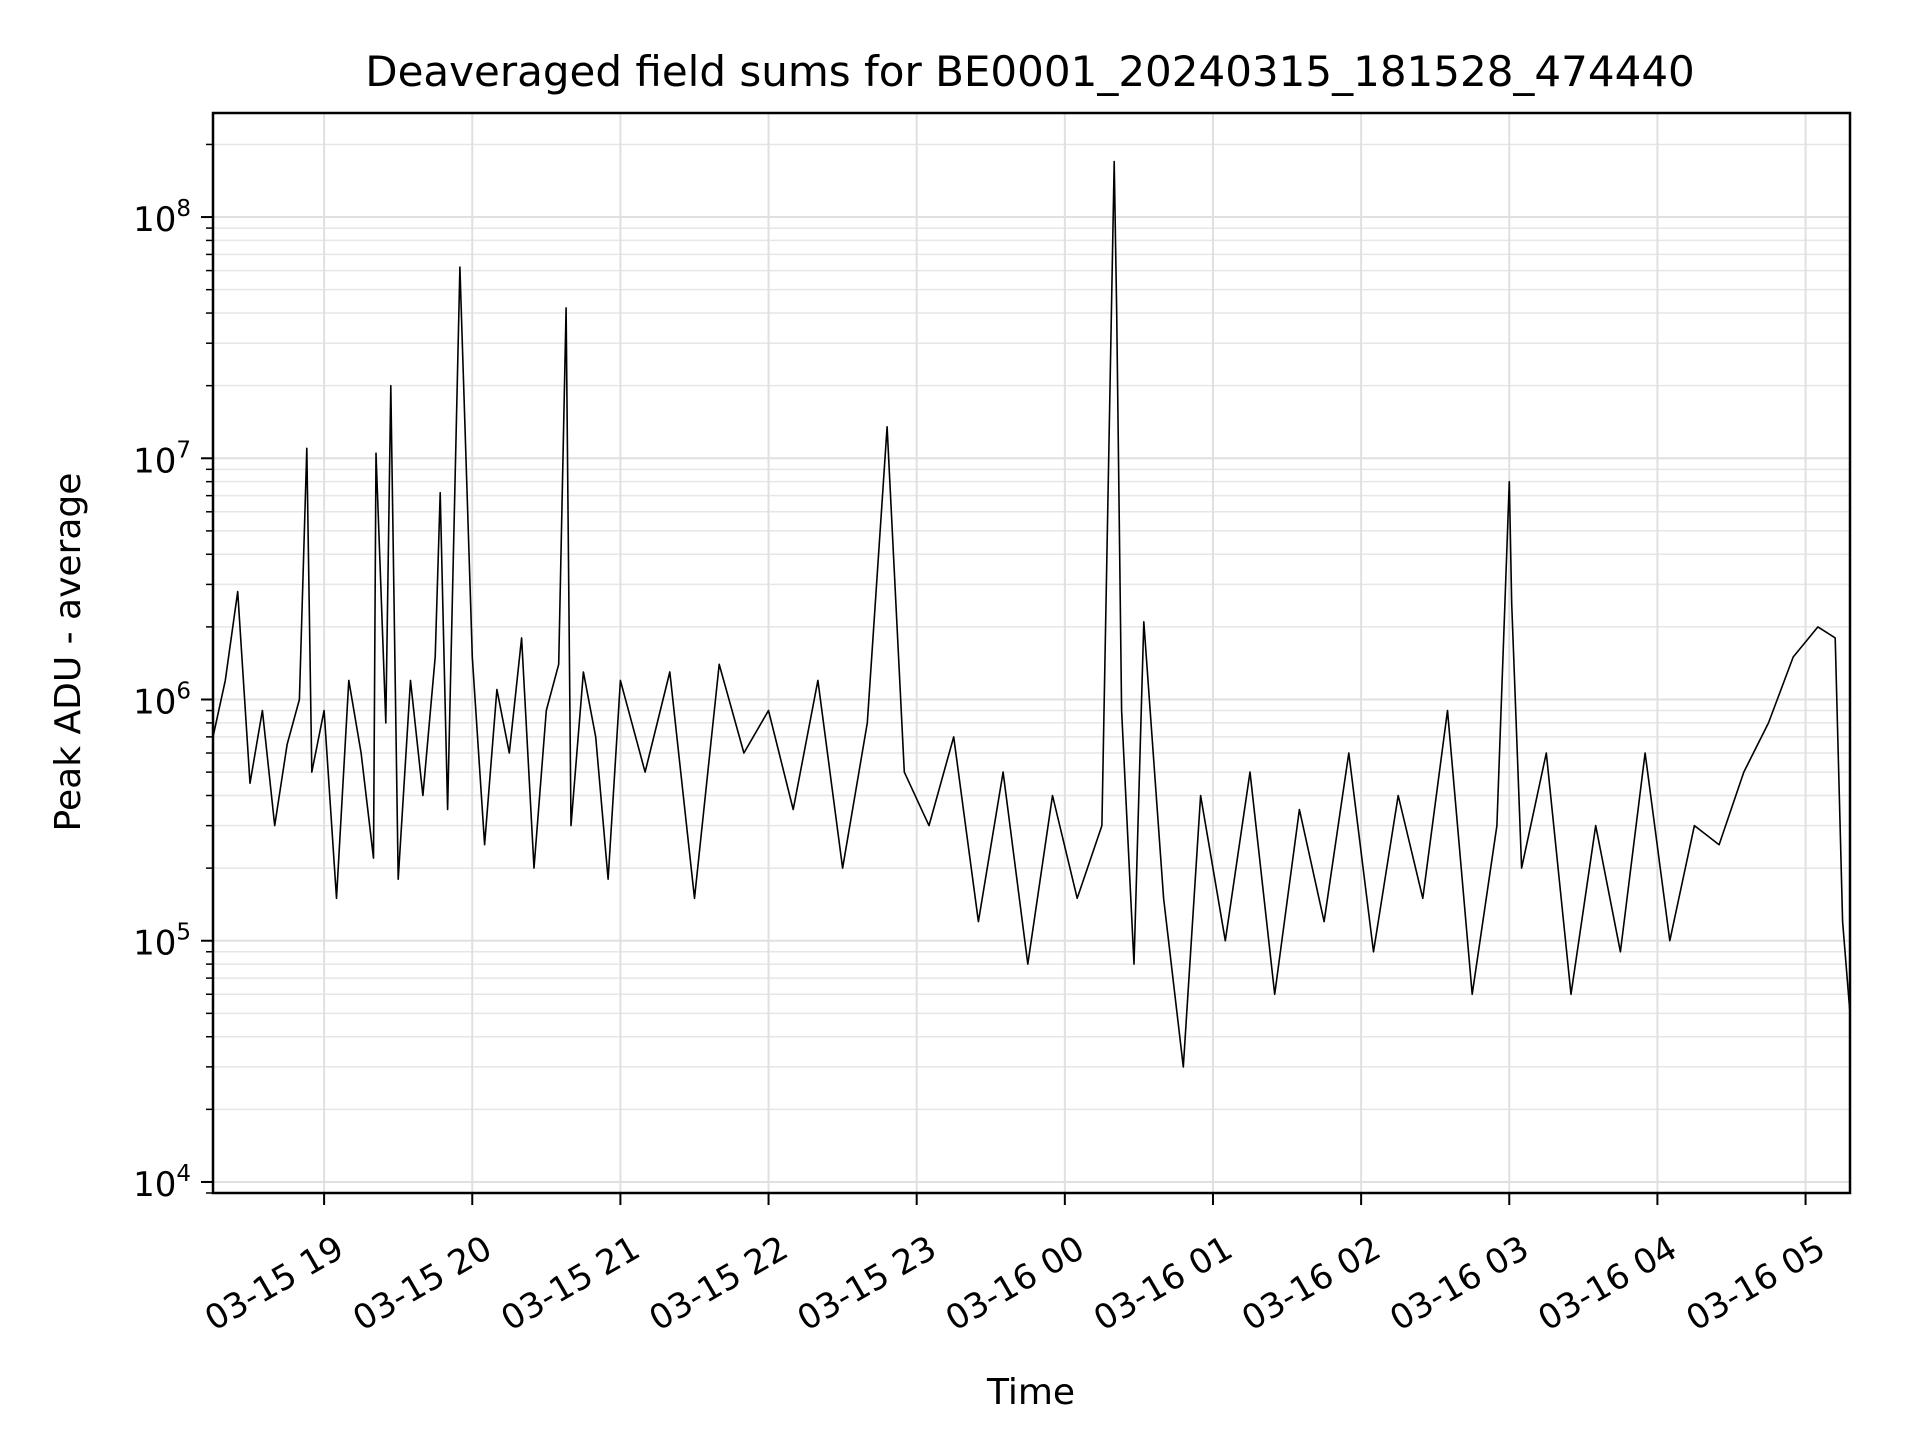 The height and width of the screenshot is (1440, 1920). What do you see at coordinates (68, 652) in the screenshot?
I see `y-axis-label: Peak ADU - average` at bounding box center [68, 652].